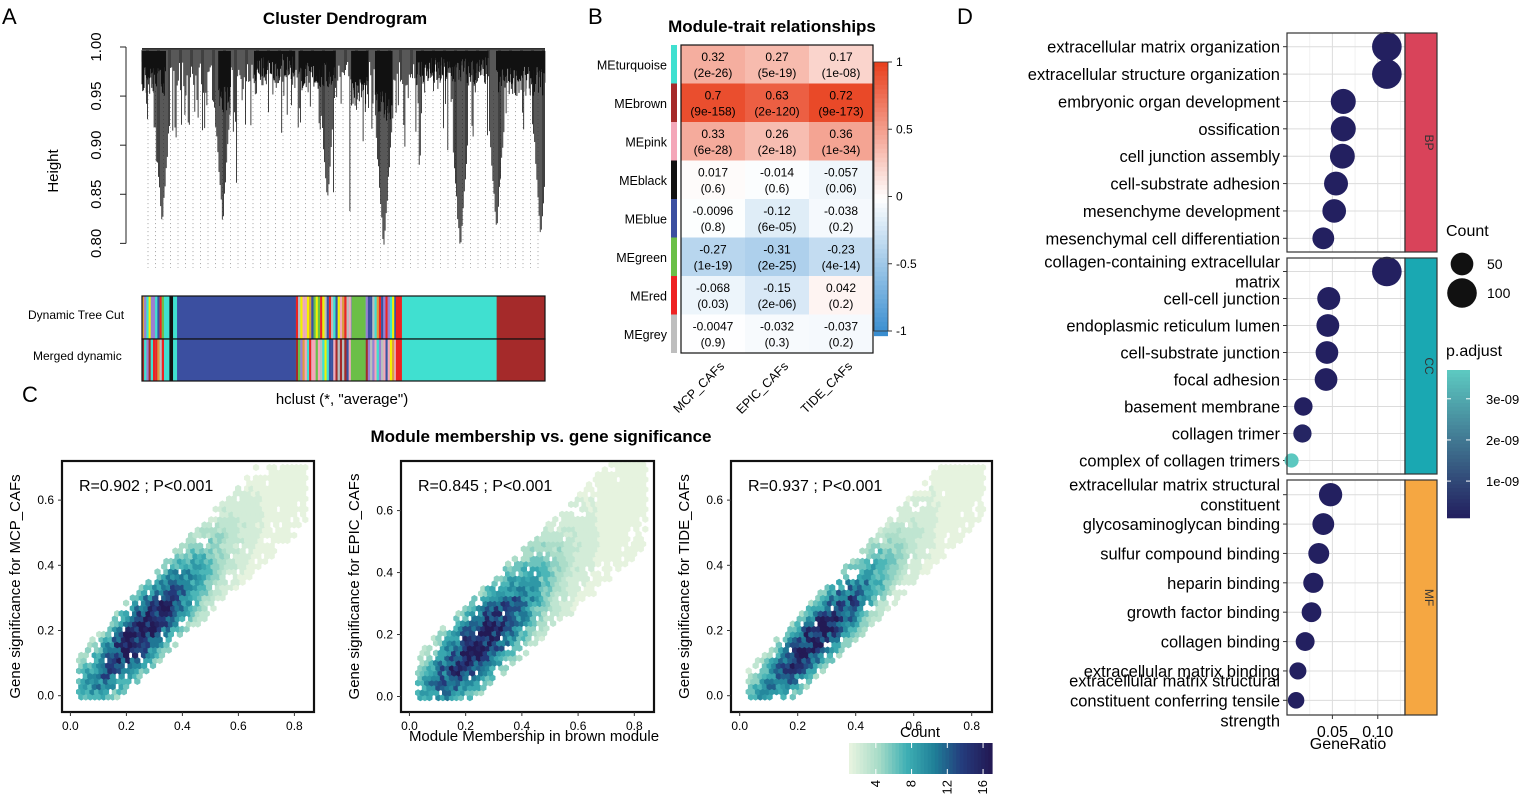  I want to click on facet-panel-bg, so click(1346, 597).